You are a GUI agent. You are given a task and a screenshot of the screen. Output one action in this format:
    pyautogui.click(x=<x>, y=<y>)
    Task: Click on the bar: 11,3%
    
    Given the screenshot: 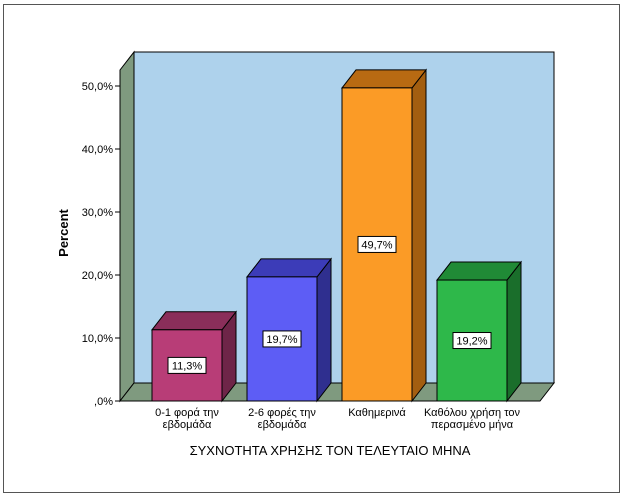 What is the action you would take?
    pyautogui.click(x=194, y=356)
    